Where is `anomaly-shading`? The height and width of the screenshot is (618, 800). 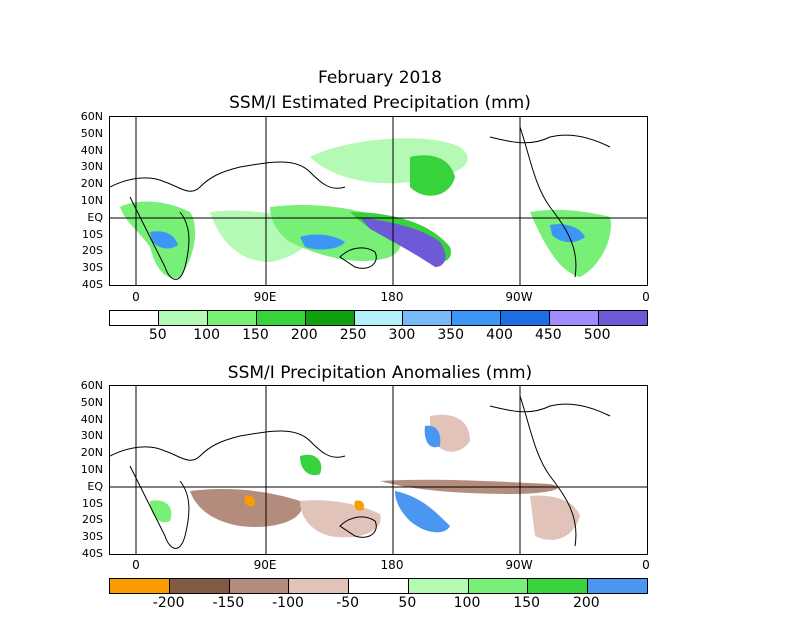 anomaly-shading is located at coordinates (365, 477).